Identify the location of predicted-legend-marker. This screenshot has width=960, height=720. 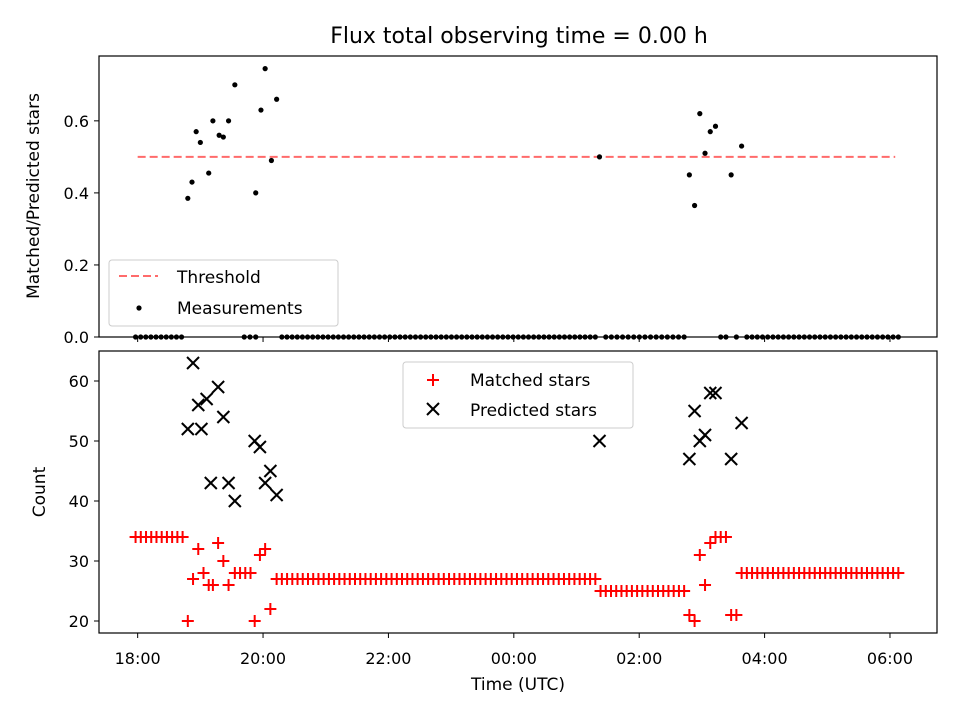
(433, 409).